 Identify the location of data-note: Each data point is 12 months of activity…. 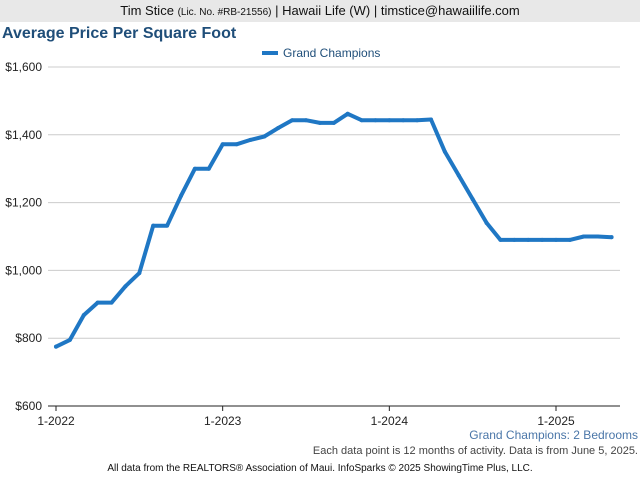
(475, 451).